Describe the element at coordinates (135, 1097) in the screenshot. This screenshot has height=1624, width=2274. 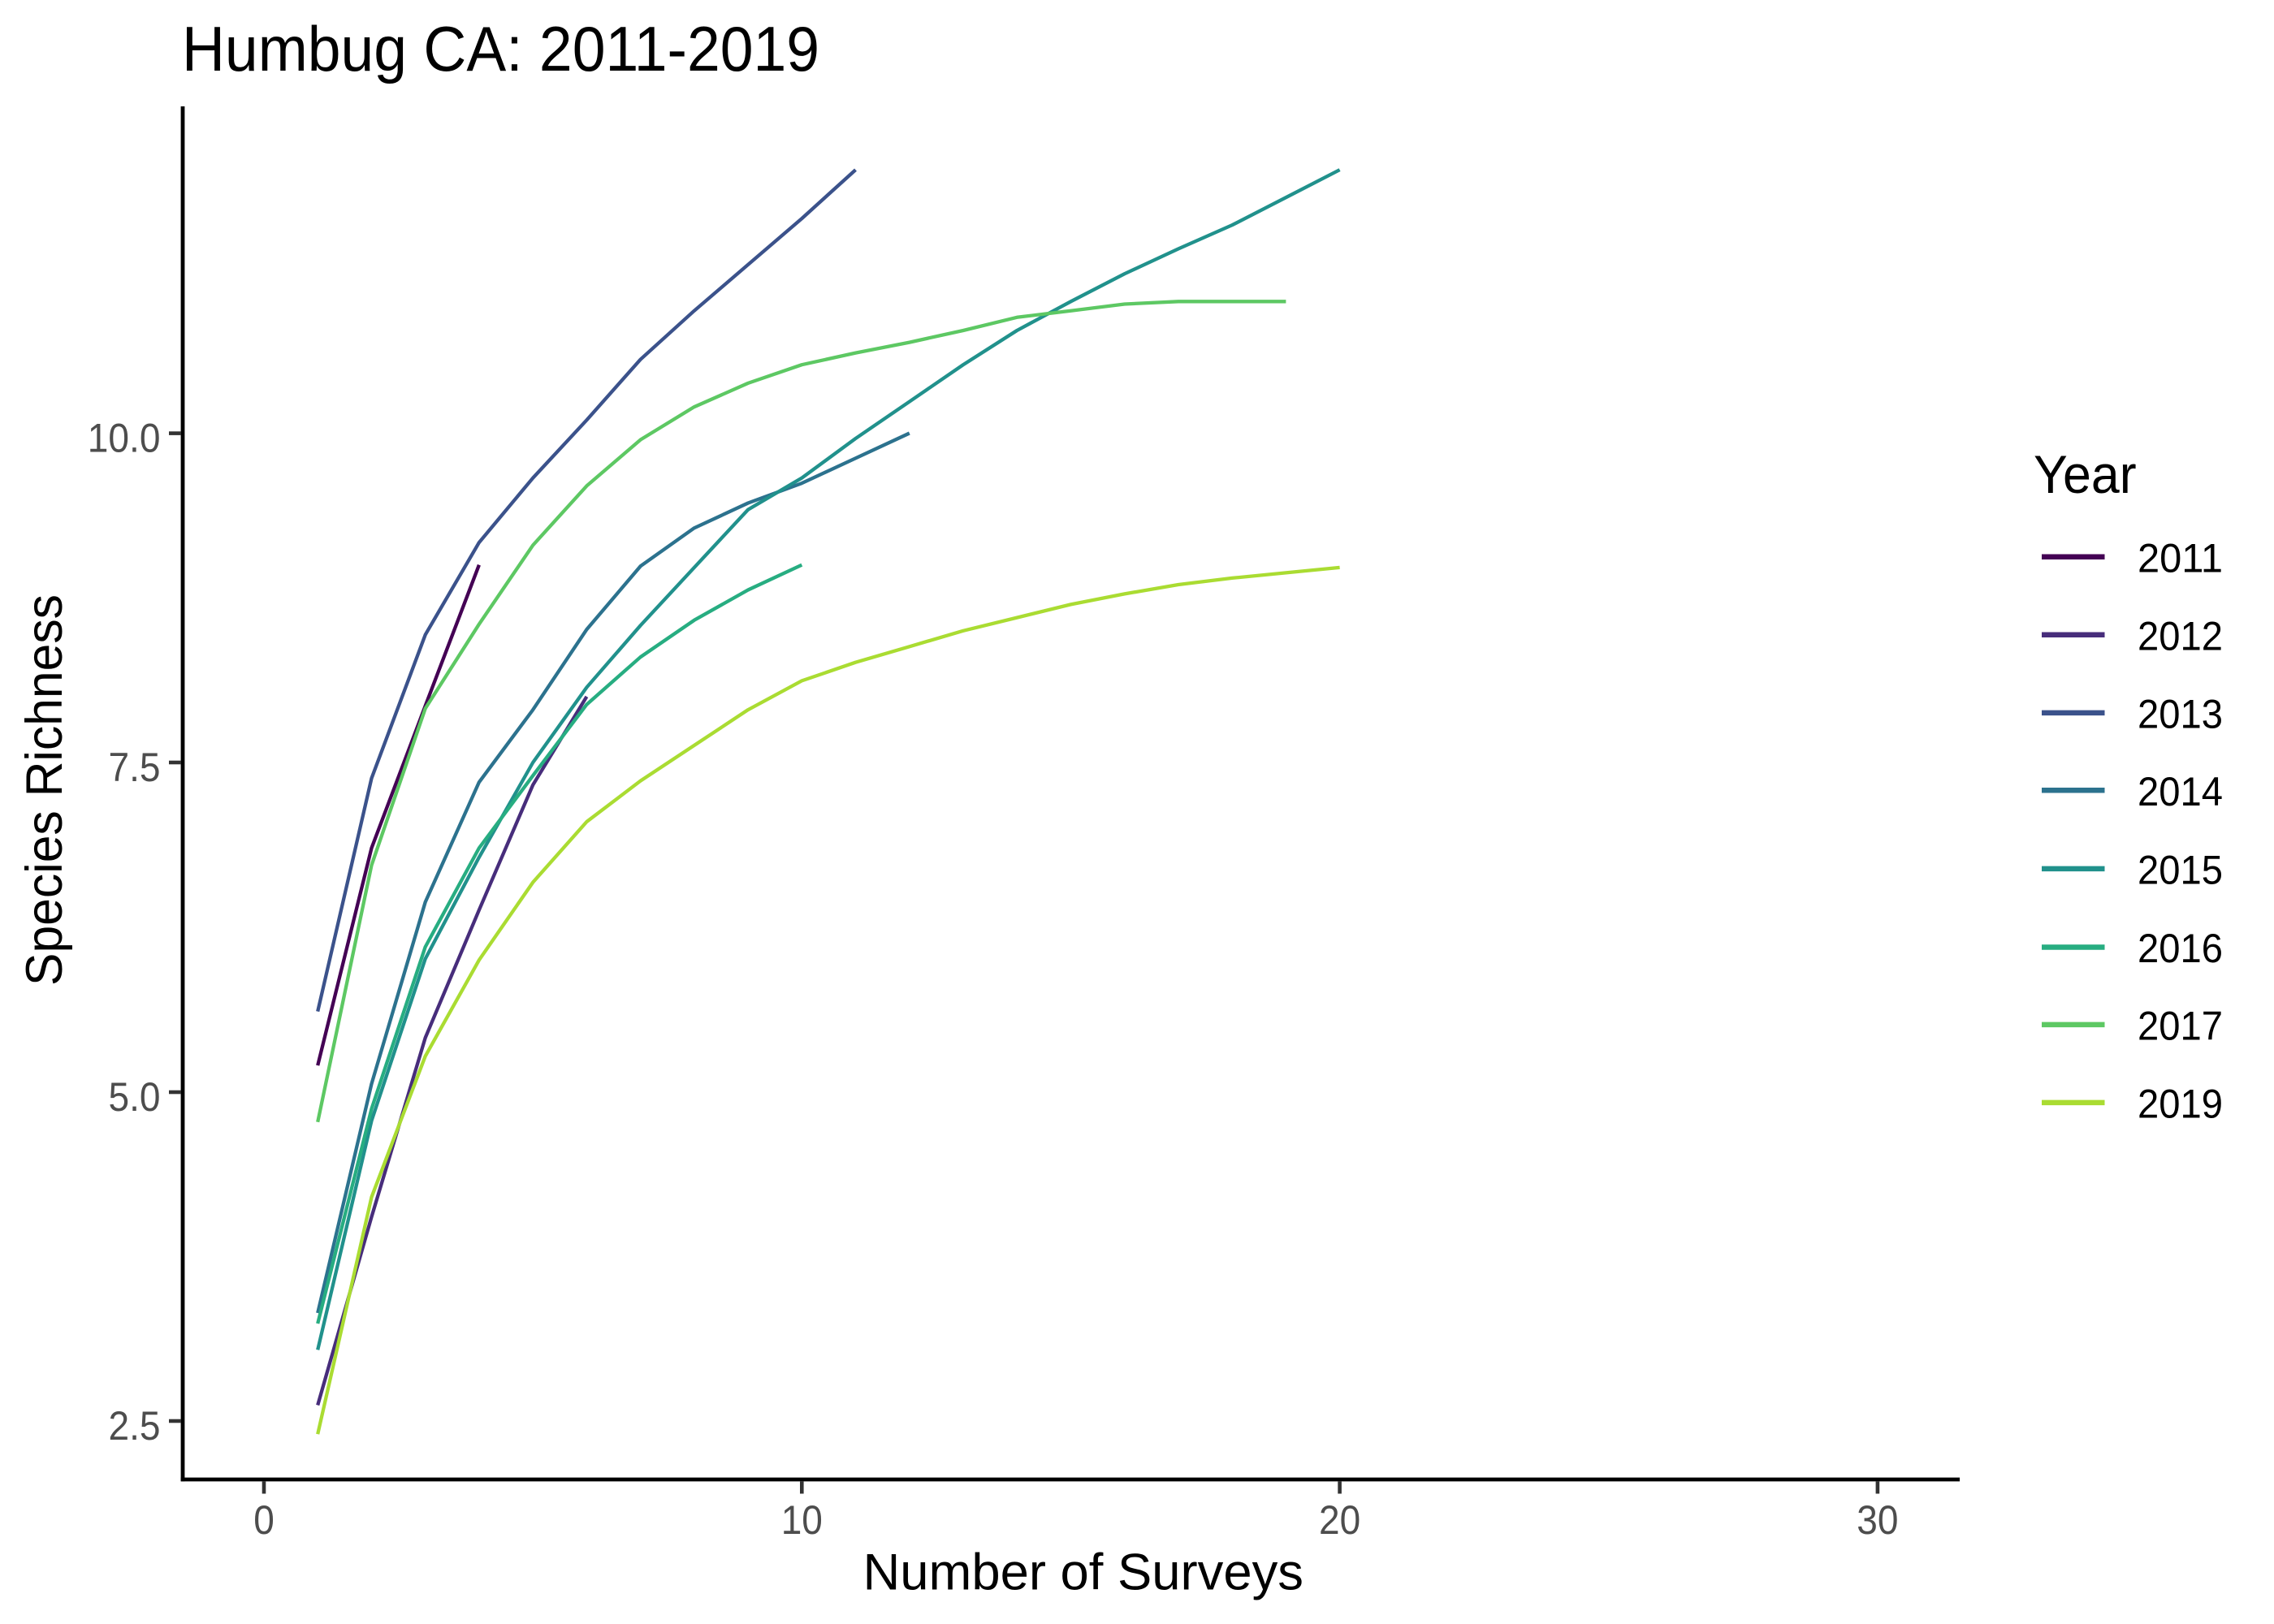
I see `svg-text: 5.0` at that location.